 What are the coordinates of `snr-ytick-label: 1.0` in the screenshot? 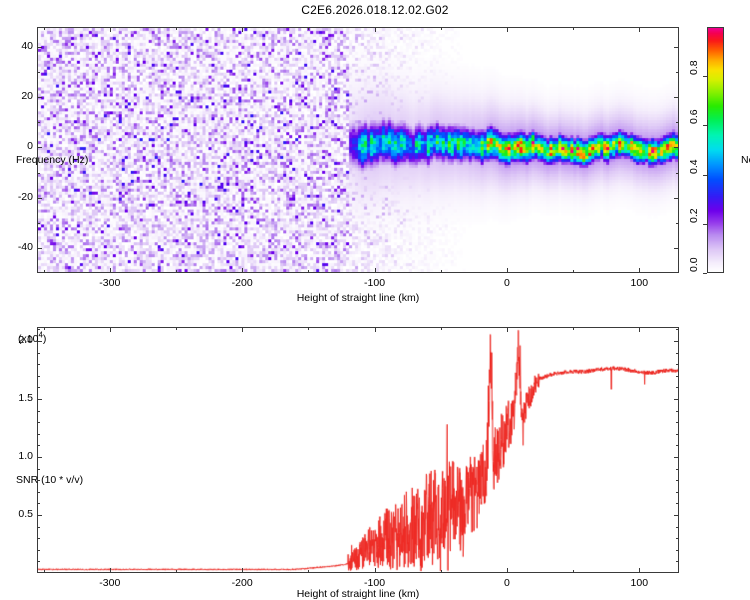 It's located at (25, 455).